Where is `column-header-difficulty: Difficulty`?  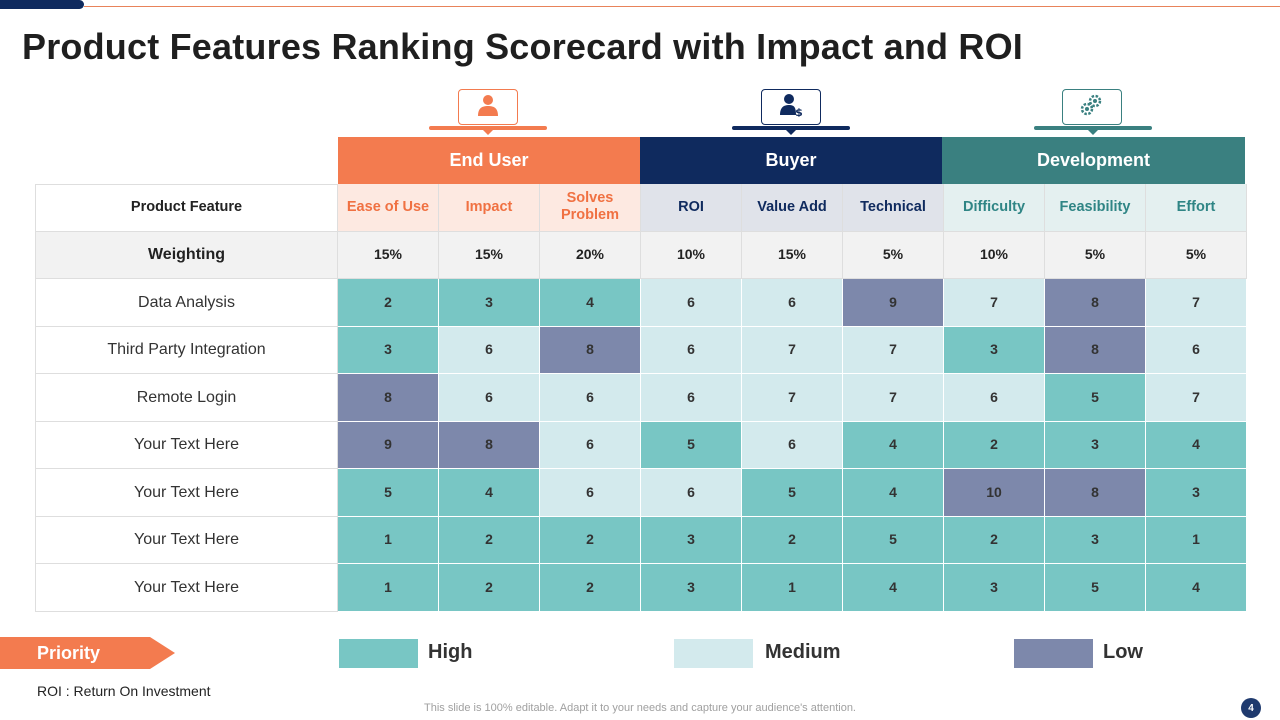 column-header-difficulty: Difficulty is located at coordinates (994, 208).